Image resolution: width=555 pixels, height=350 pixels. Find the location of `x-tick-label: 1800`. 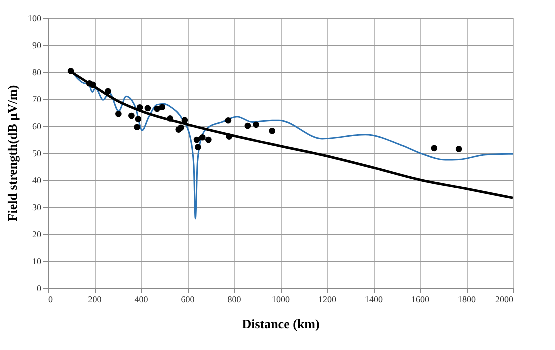

x-tick-label: 1800 is located at coordinates (467, 299).